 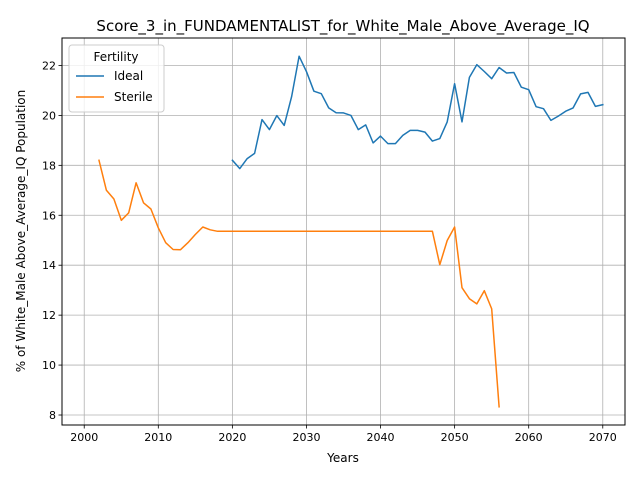 What do you see at coordinates (232, 437) in the screenshot?
I see `x-tick-label: 2020` at bounding box center [232, 437].